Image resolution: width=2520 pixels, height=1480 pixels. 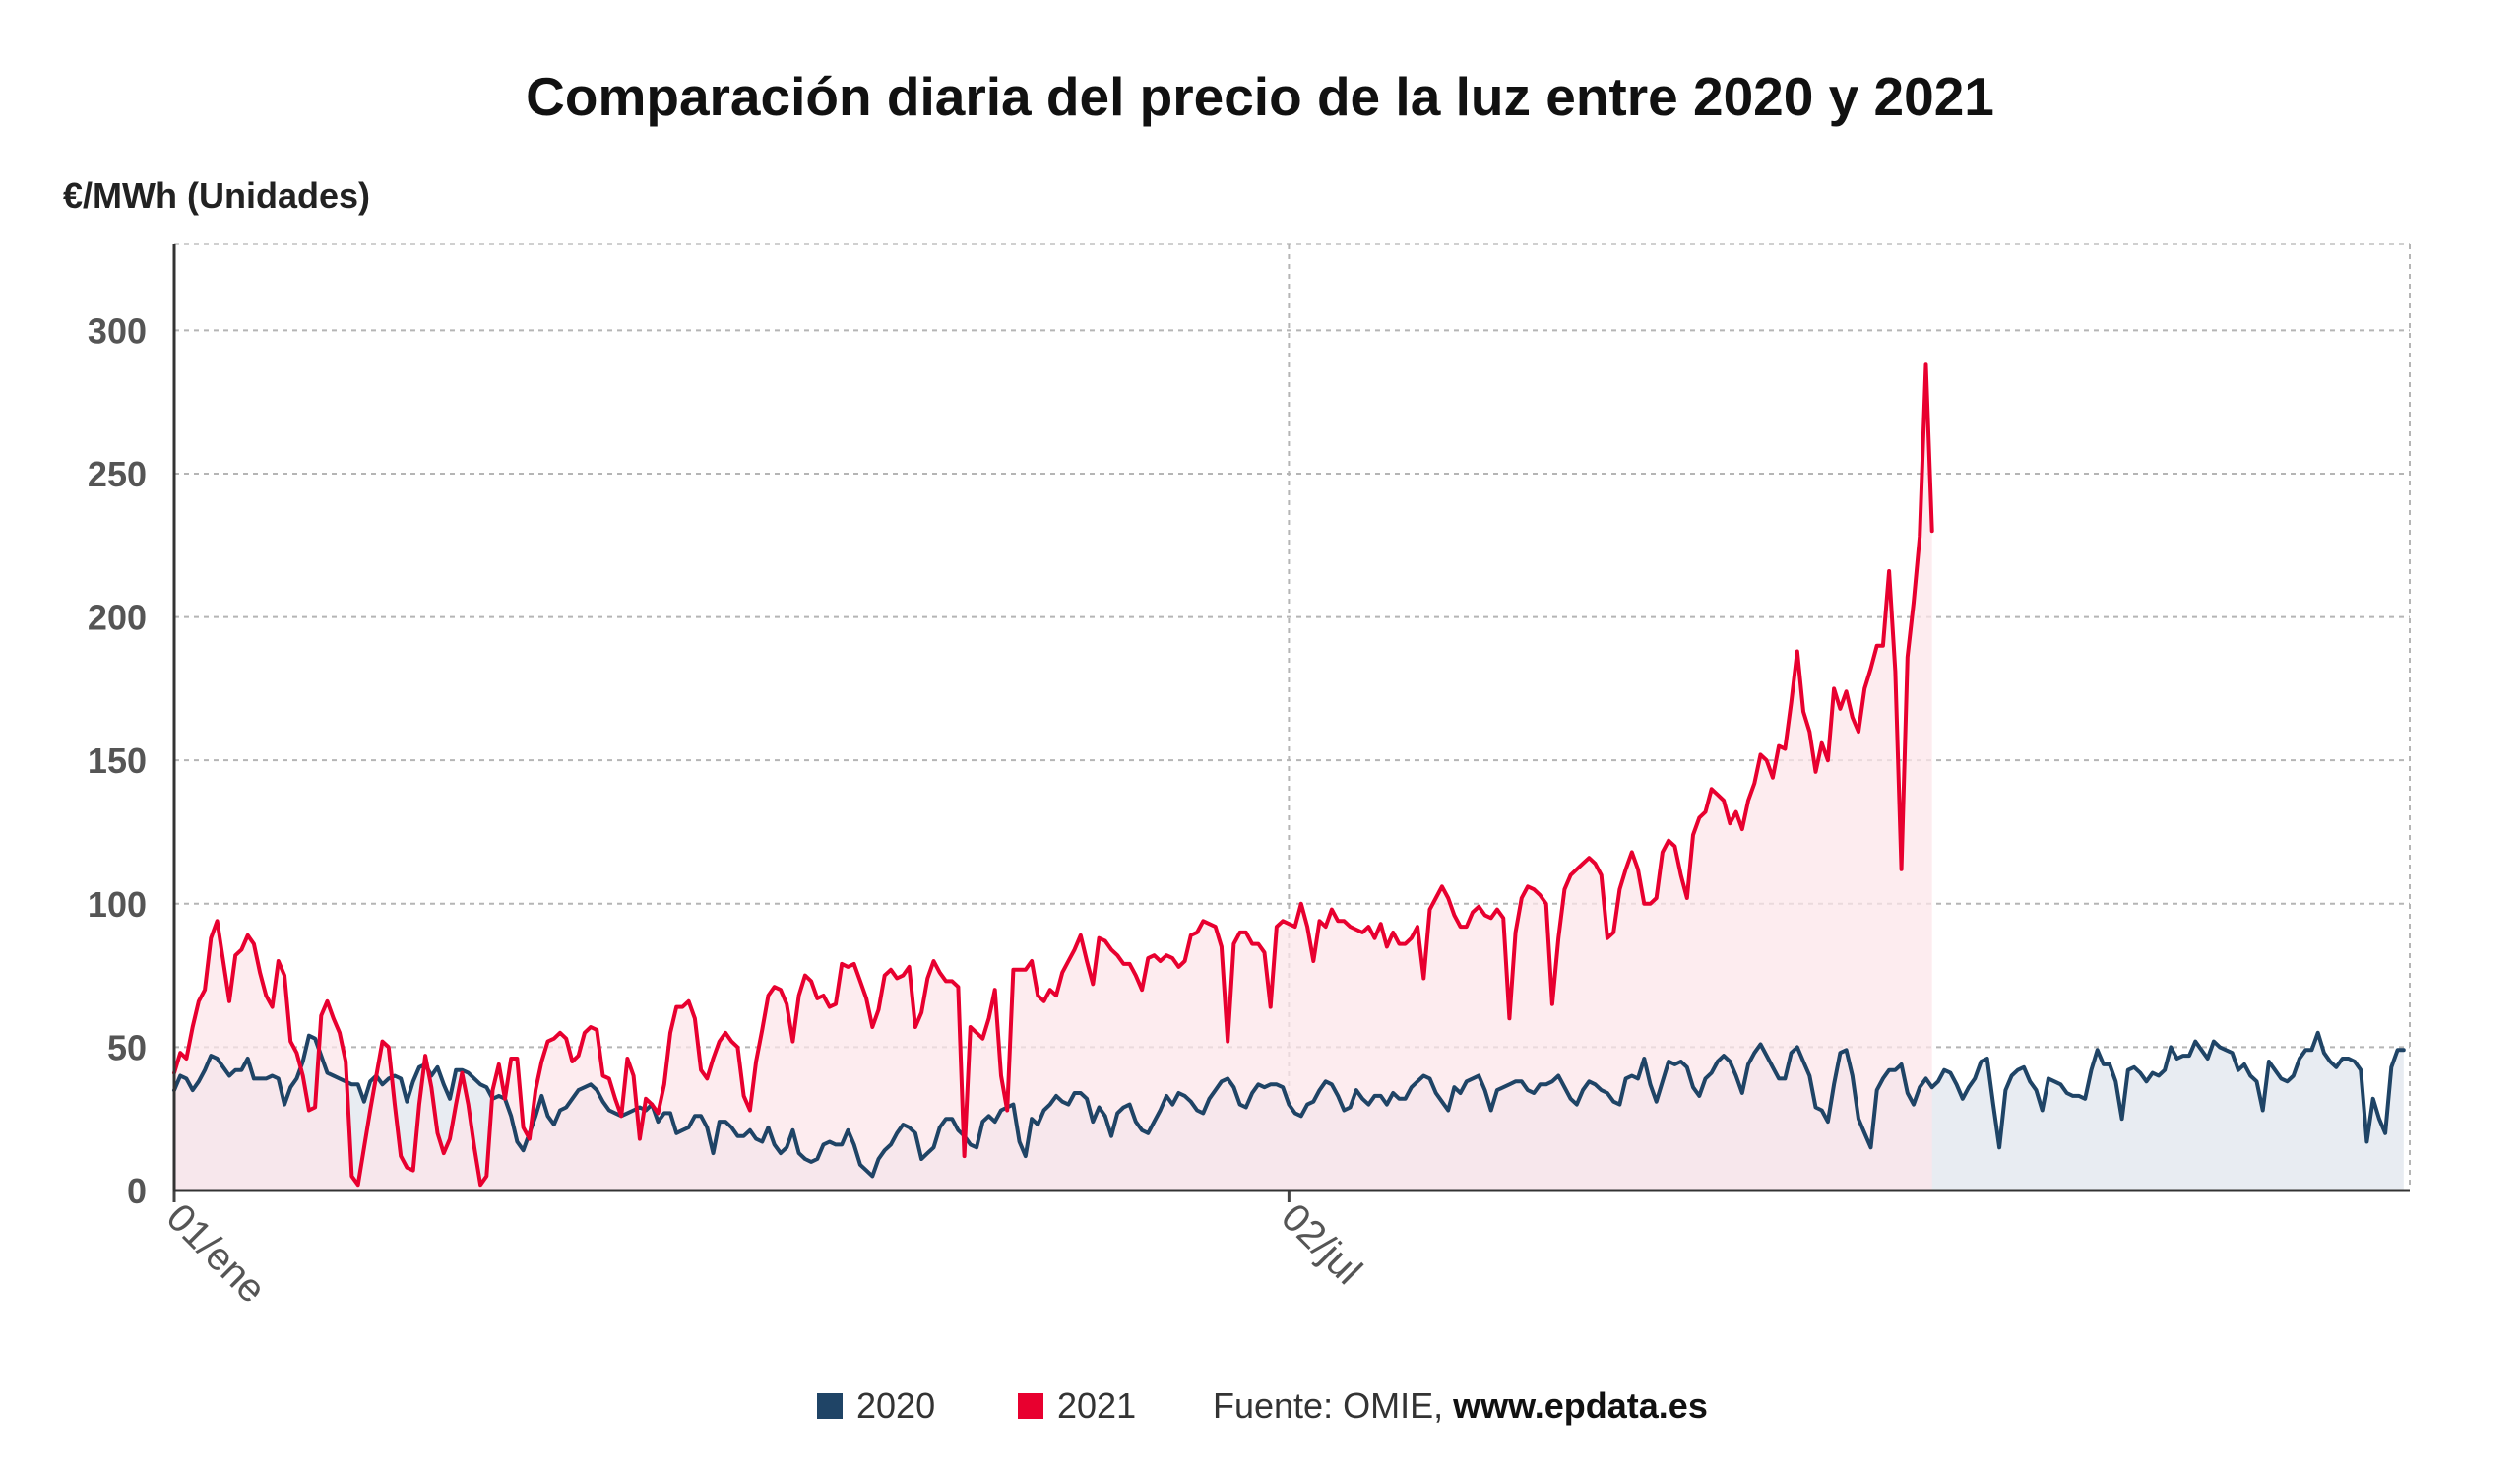 What do you see at coordinates (1289, 1104) in the screenshot?
I see `line-series-2020` at bounding box center [1289, 1104].